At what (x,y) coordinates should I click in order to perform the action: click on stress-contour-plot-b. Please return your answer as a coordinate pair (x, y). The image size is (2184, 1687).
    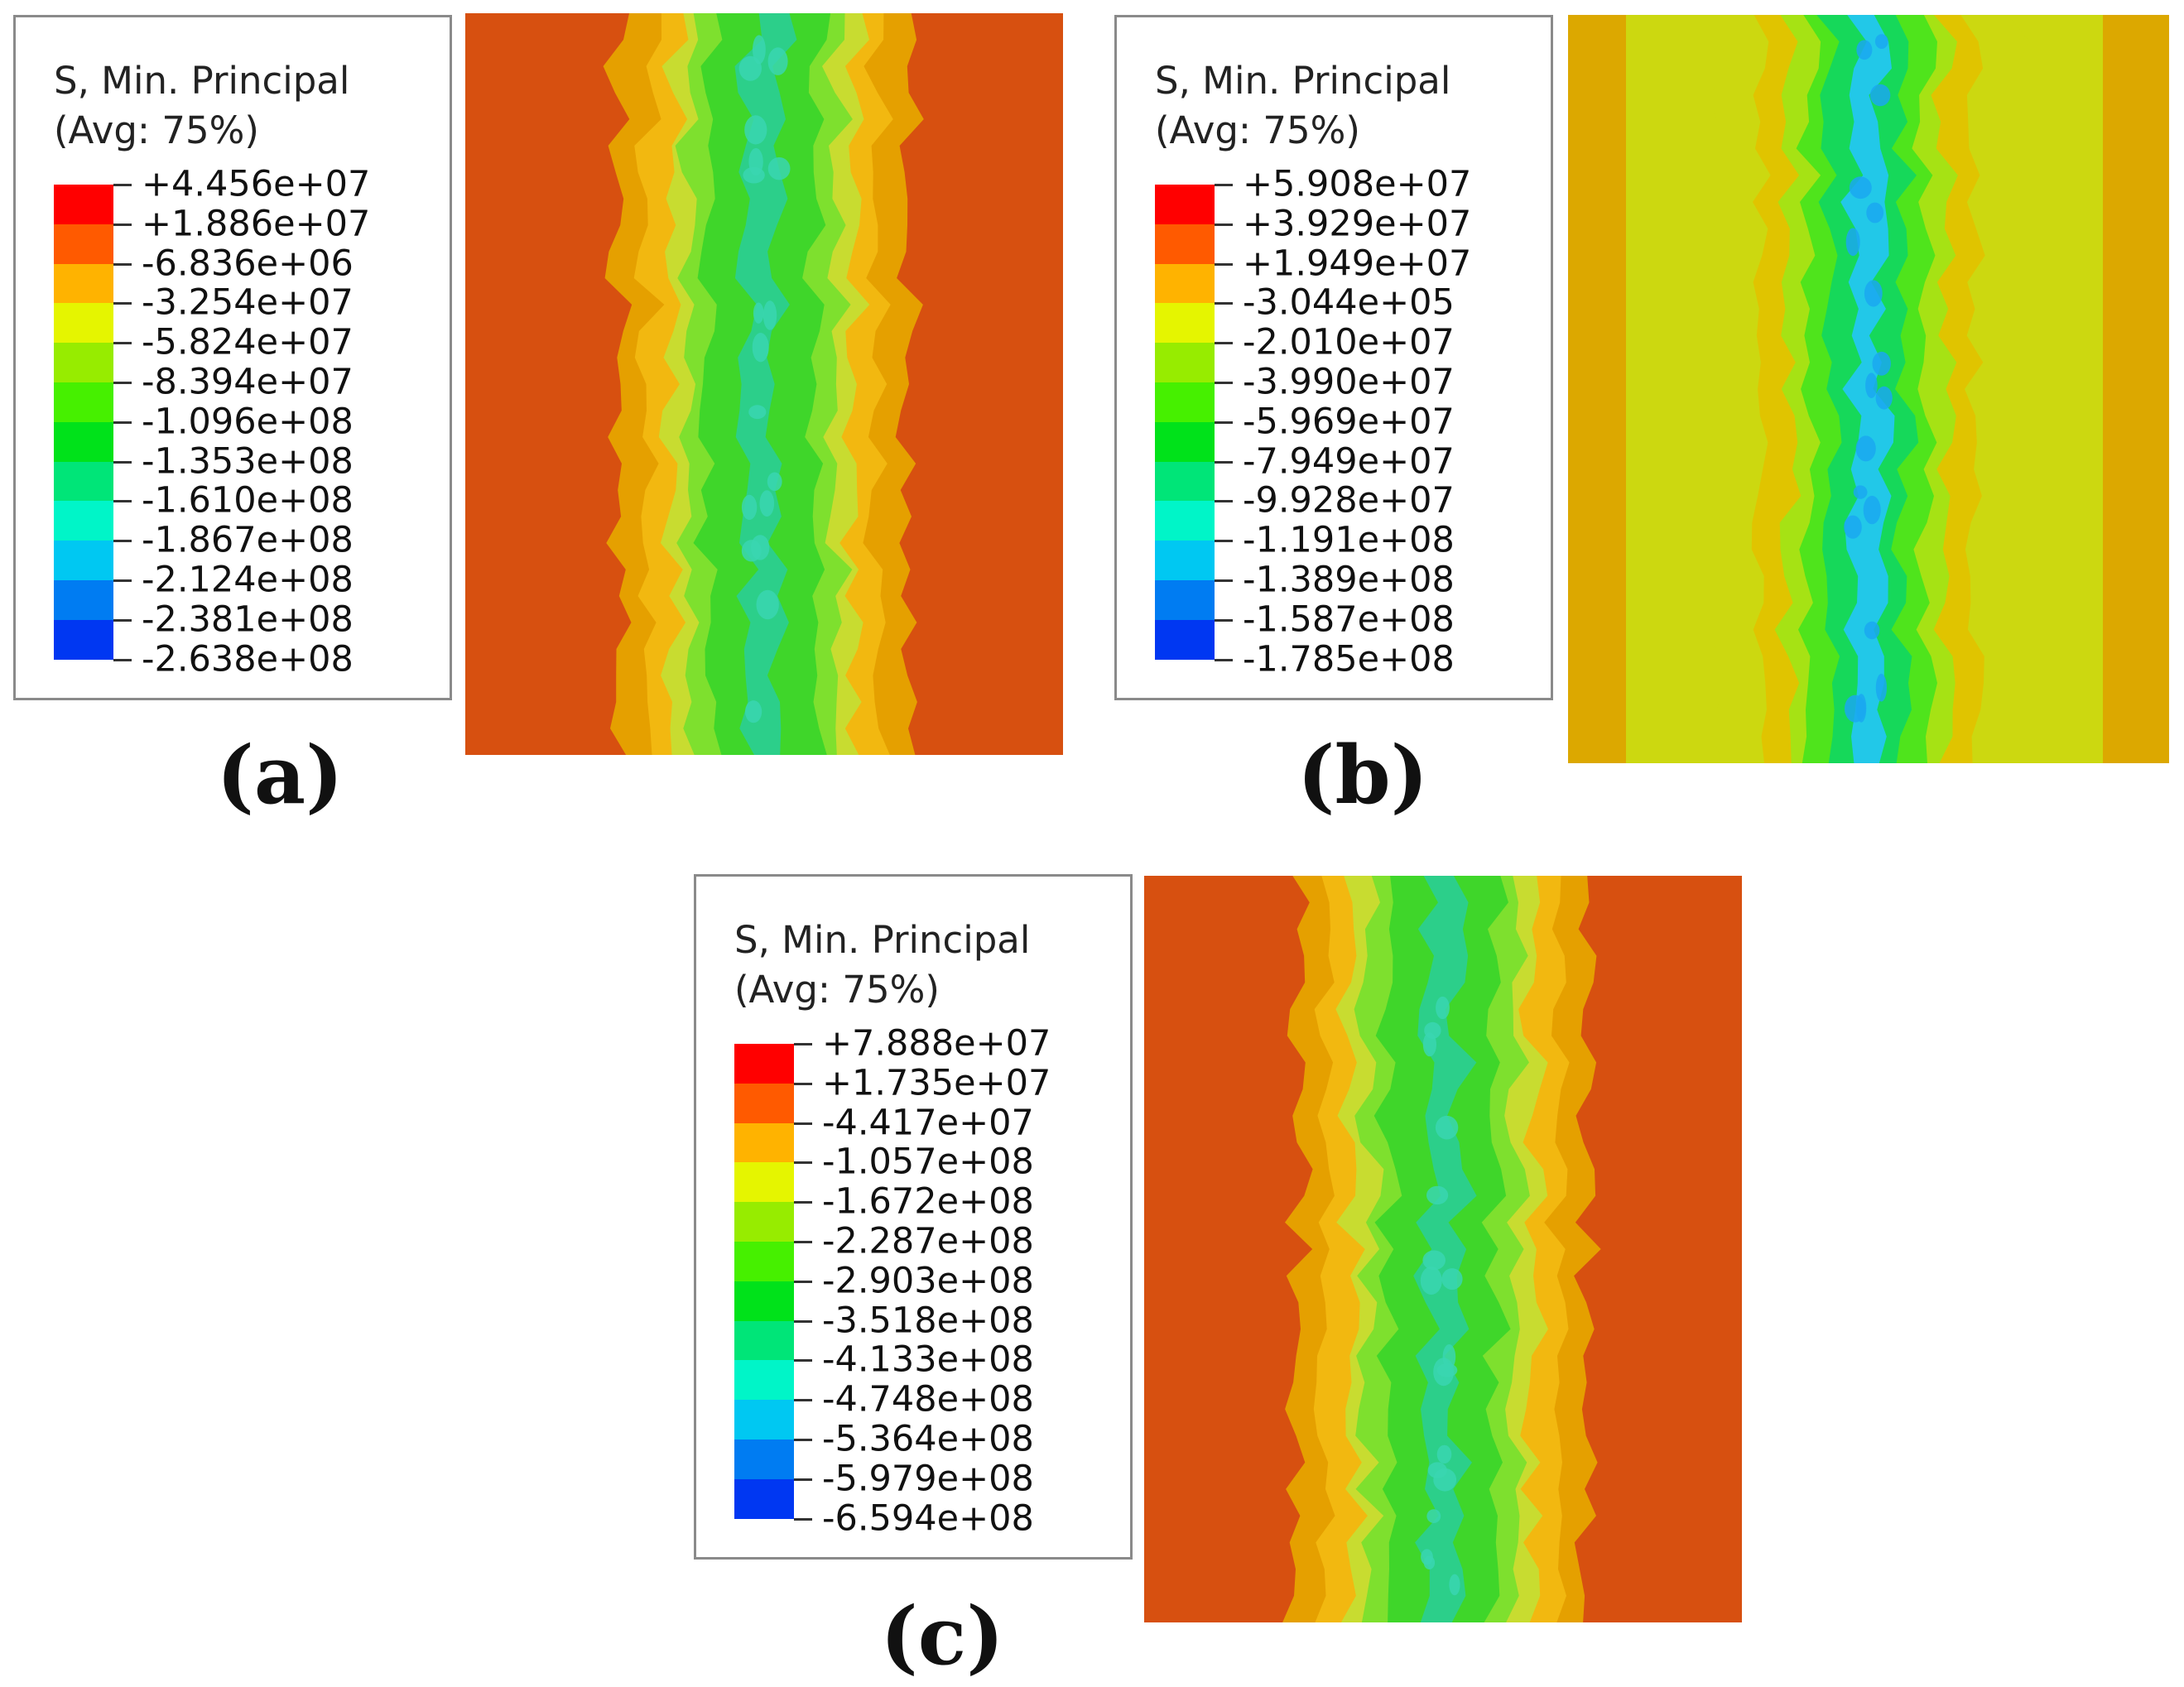
    Looking at the image, I should click on (1868, 389).